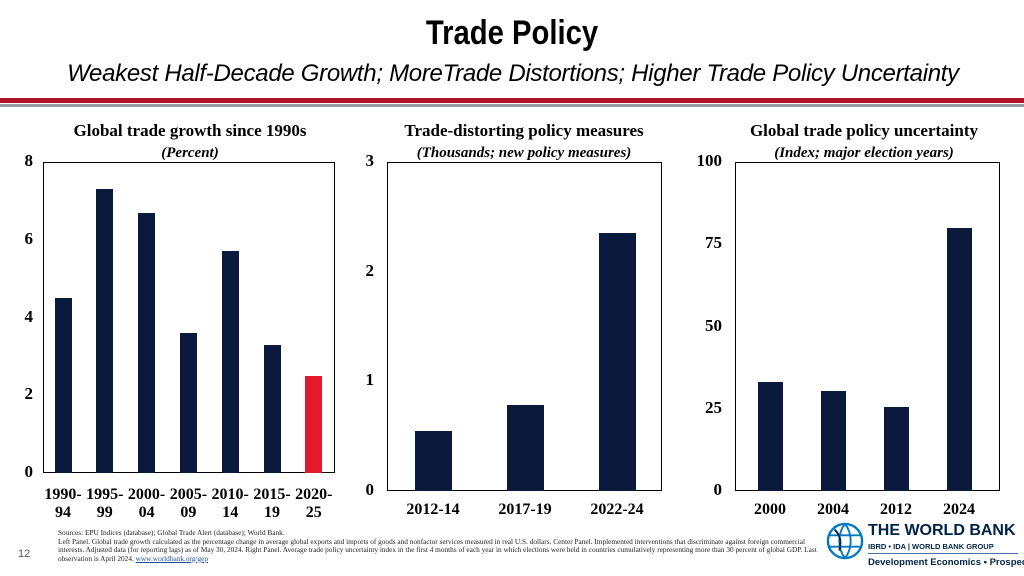 The image size is (1024, 576). Describe the element at coordinates (370, 380) in the screenshot. I see `y-tick-label: 1` at that location.